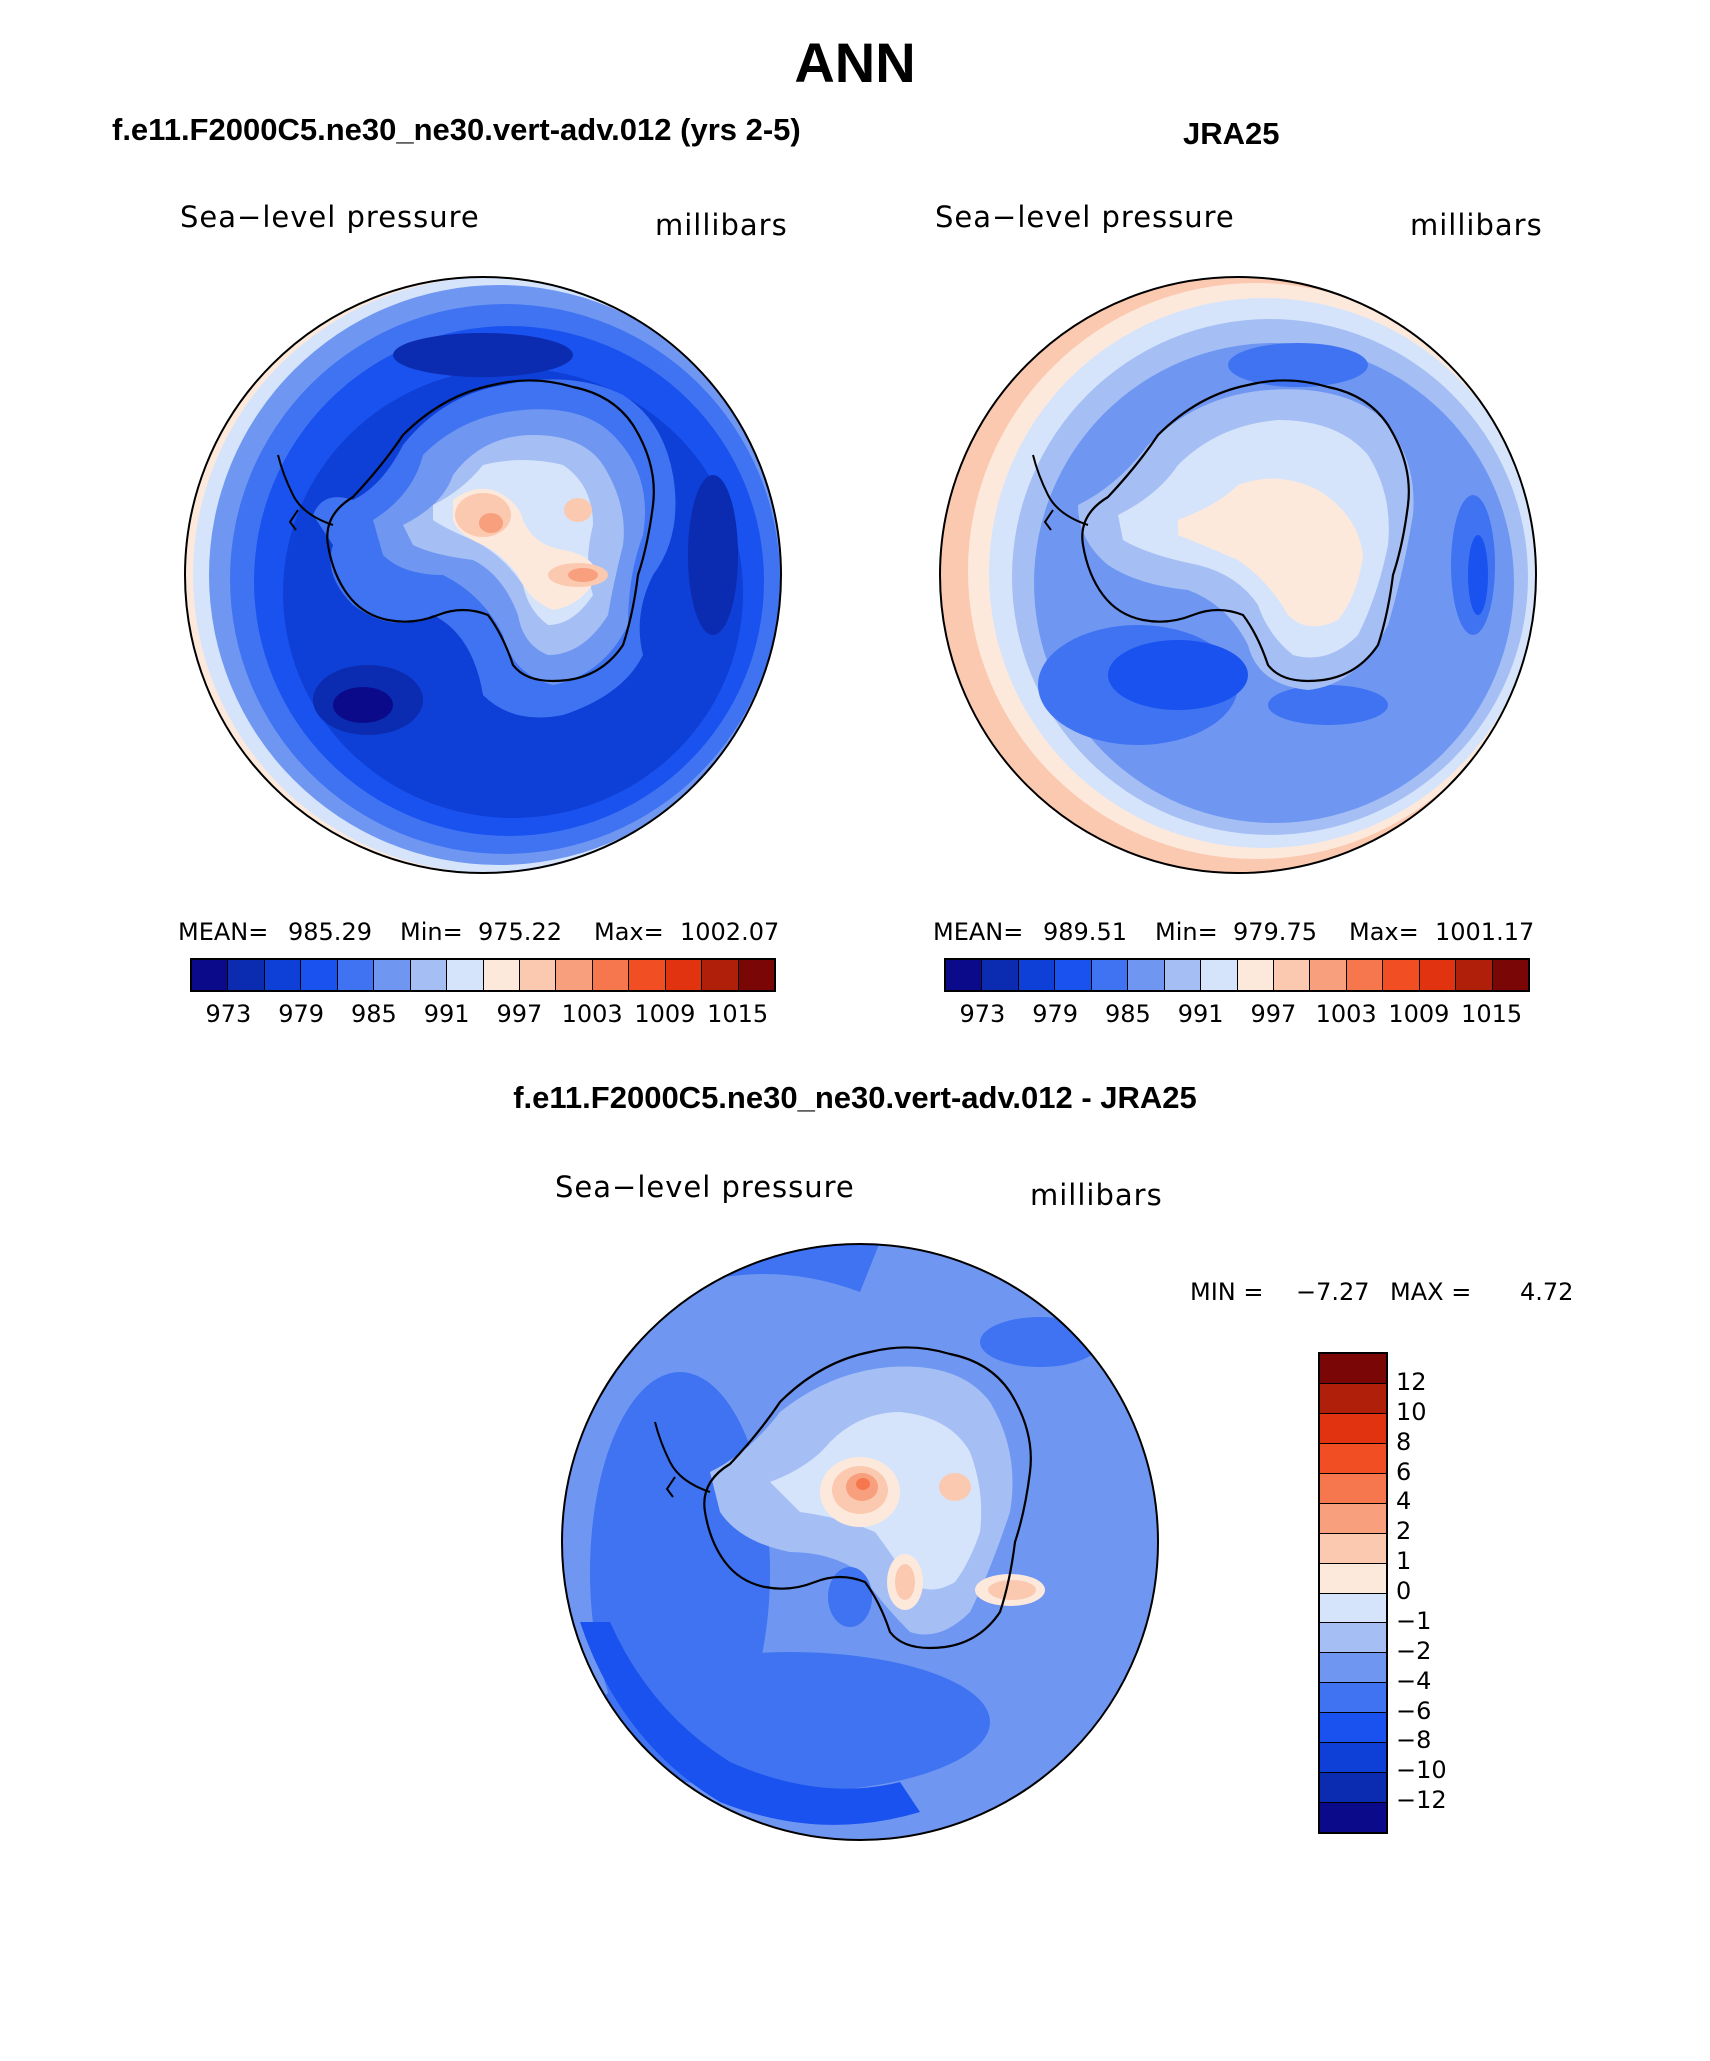 This screenshot has width=1710, height=2061. I want to click on obs-variable-label: Sea−level pressure, so click(1085, 217).